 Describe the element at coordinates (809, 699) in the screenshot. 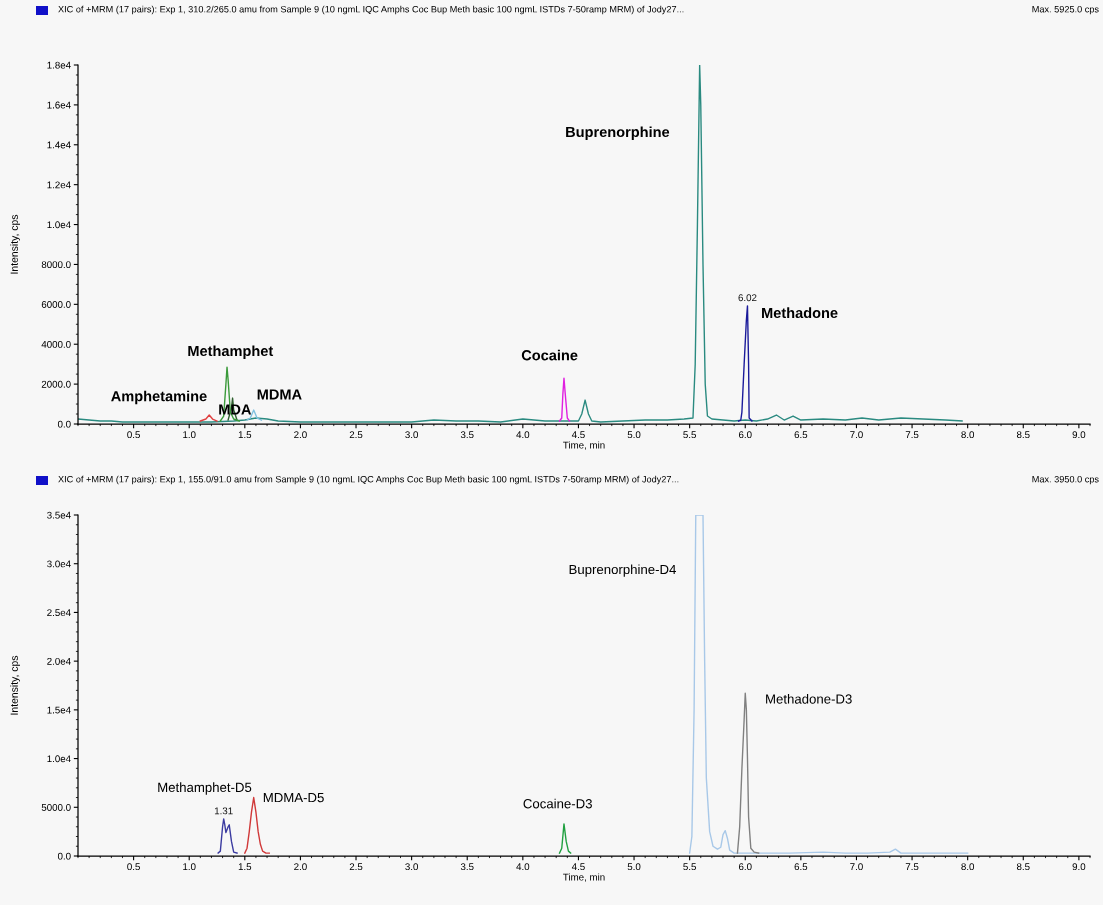

I see `annotation: Methadone-D3` at that location.